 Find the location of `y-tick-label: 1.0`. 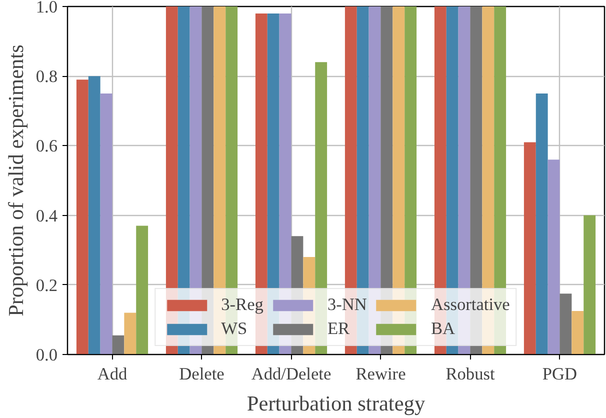

y-tick-label: 1.0 is located at coordinates (47, 8).